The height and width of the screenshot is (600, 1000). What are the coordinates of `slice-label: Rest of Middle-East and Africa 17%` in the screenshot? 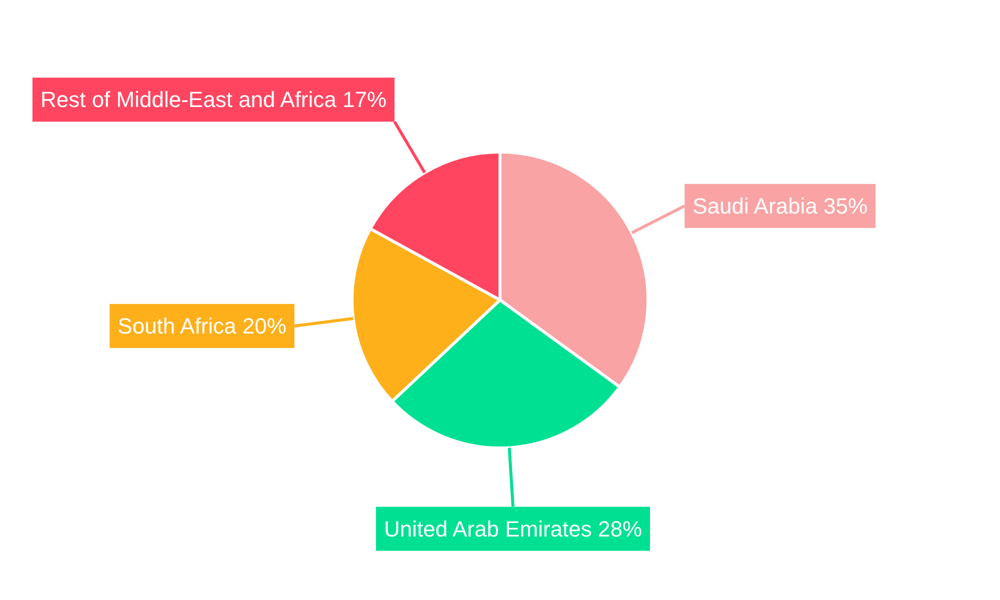 It's located at (213, 99).